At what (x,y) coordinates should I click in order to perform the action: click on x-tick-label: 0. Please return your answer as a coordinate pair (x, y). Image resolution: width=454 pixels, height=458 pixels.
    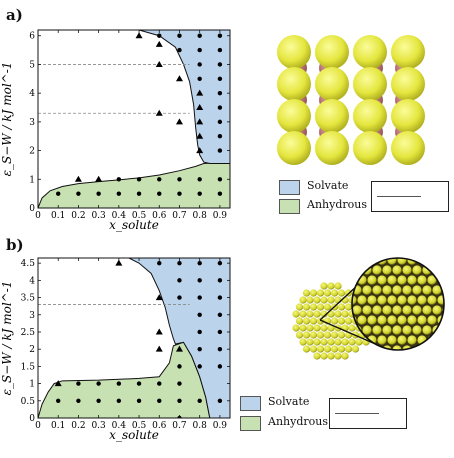
    Looking at the image, I should click on (38, 216).